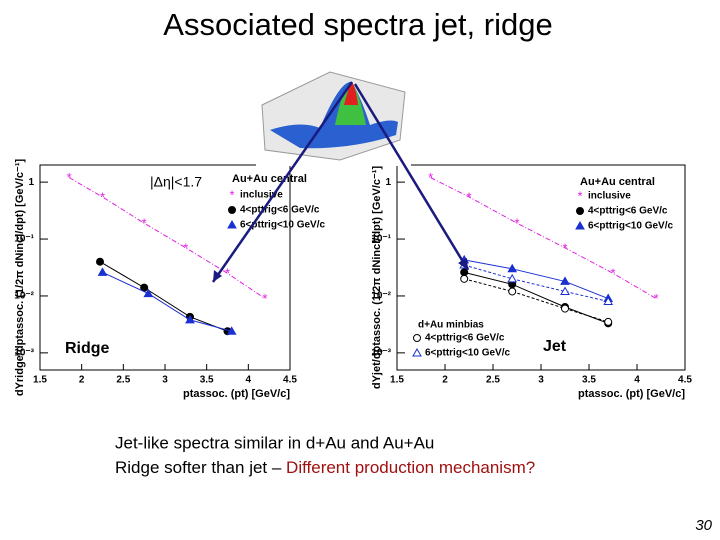 This screenshot has height=540, width=720. Describe the element at coordinates (410, 467) in the screenshot. I see `bullet-highlight: Different production mechanism?` at that location.